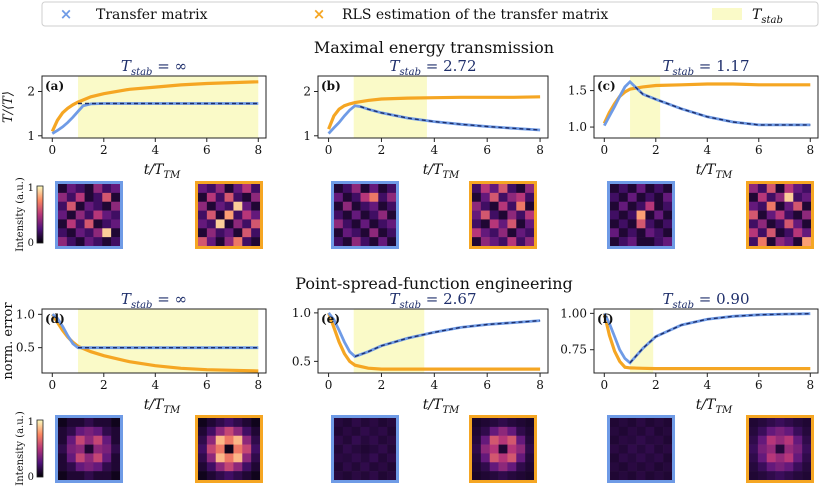 This screenshot has height=488, width=830. I want to click on y-tick-label: 1.00, so click(573, 313).